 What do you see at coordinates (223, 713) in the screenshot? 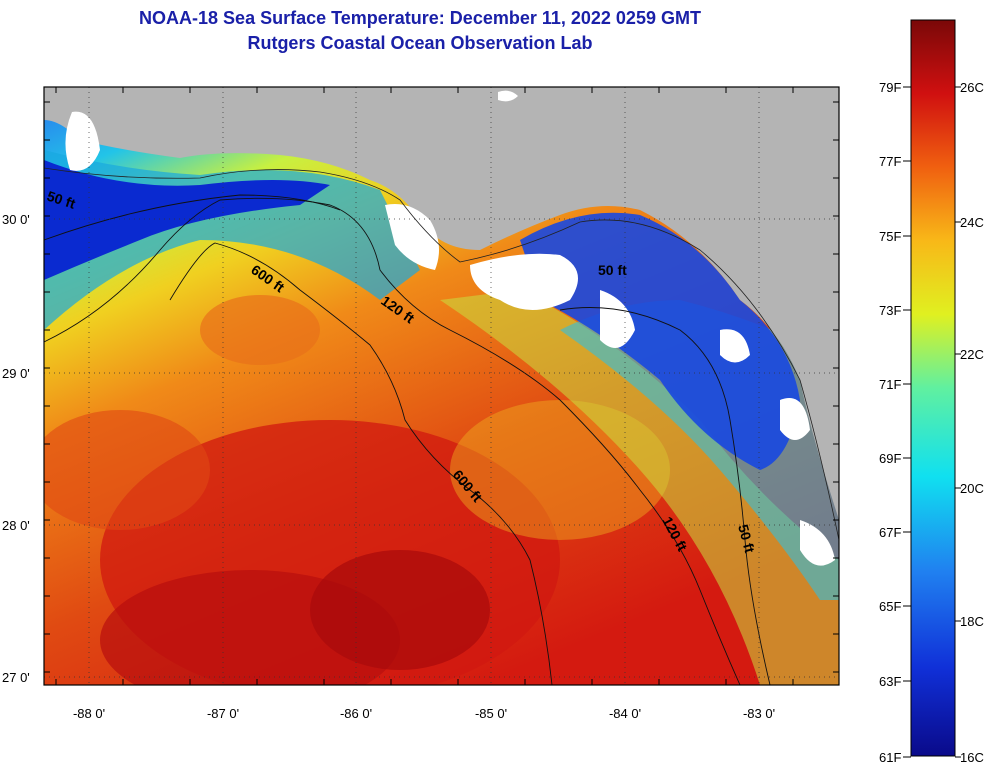
I see `lon-label: -87 0'` at bounding box center [223, 713].